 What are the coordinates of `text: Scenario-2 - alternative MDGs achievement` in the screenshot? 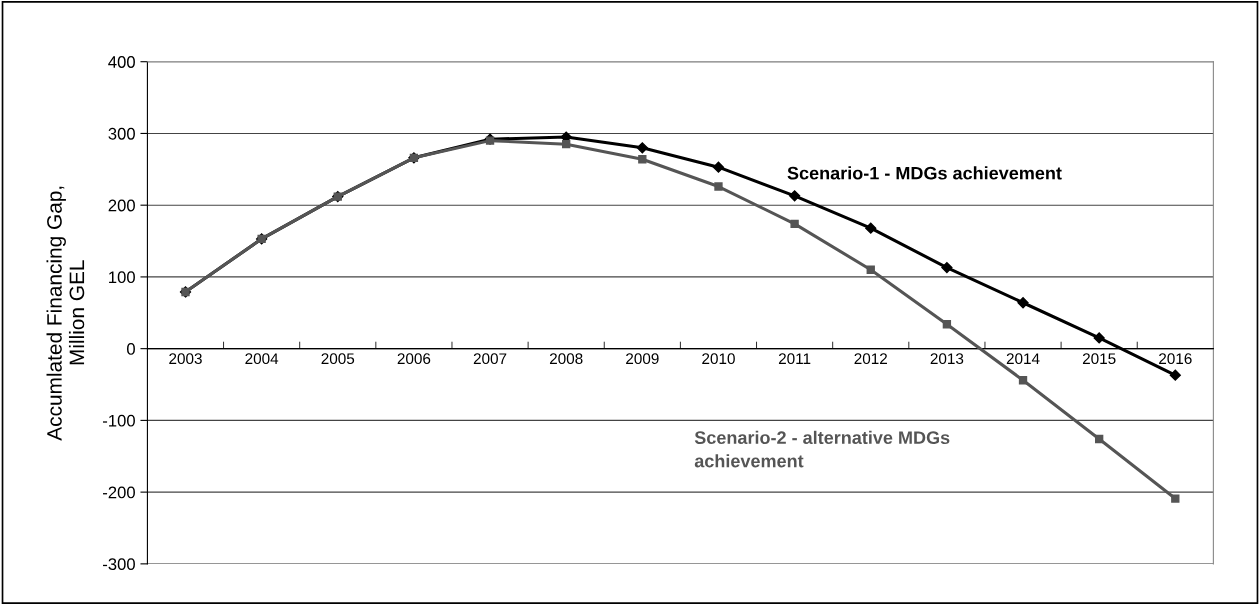 It's located at (822, 449).